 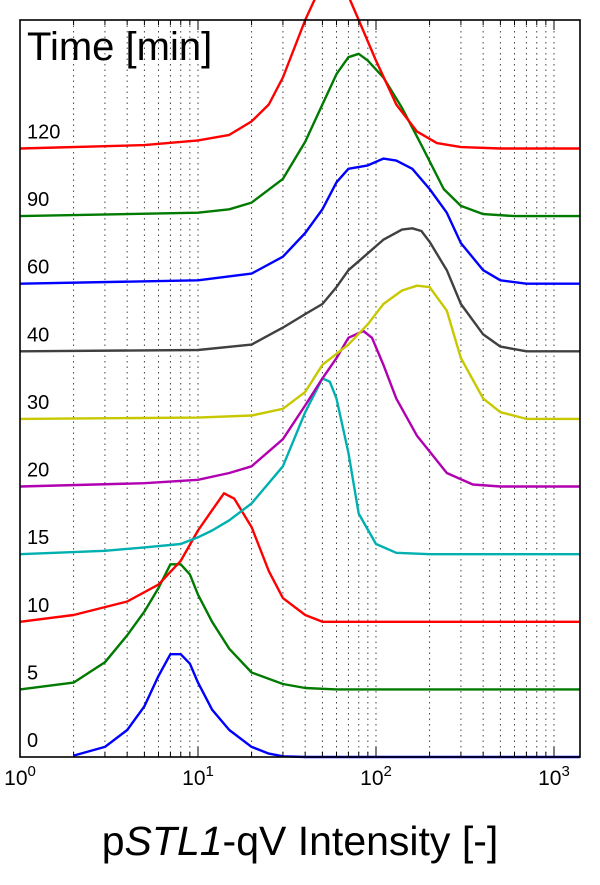 I want to click on x-axis-label: pSTL1-qV Intensity [-], so click(x=300, y=841).